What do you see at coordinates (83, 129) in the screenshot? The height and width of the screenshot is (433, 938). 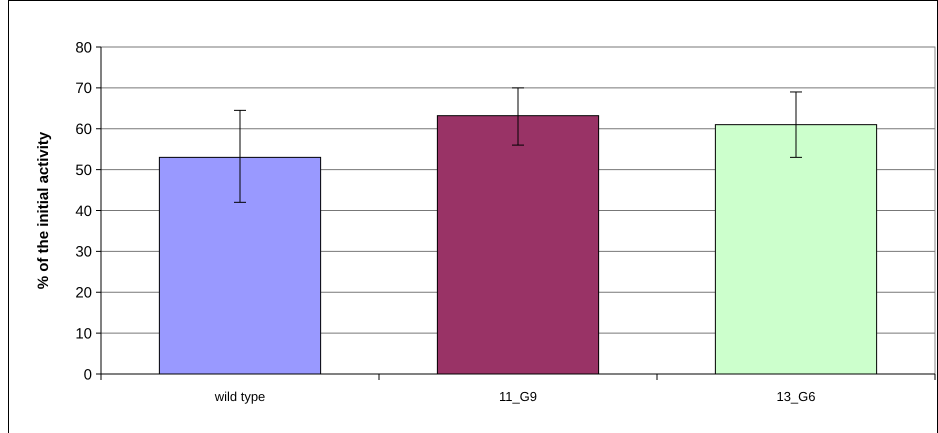 I see `y-tick-label: 60` at bounding box center [83, 129].